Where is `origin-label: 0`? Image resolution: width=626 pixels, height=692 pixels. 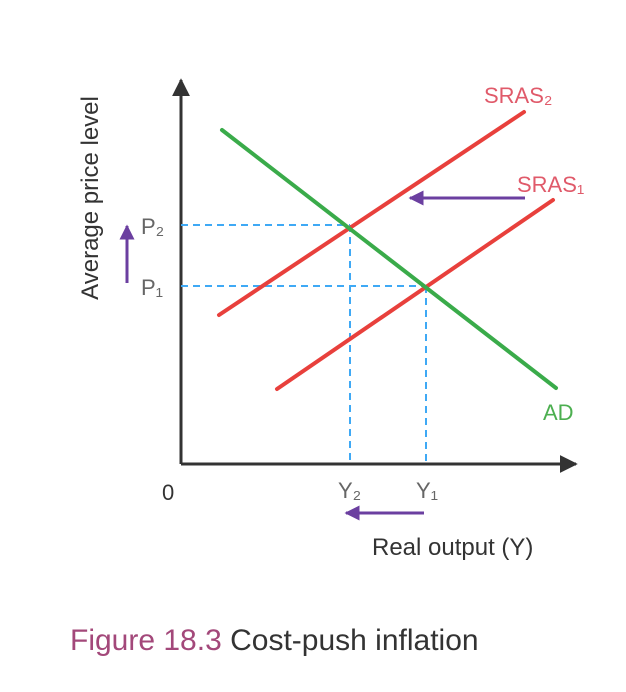 origin-label: 0 is located at coordinates (168, 492).